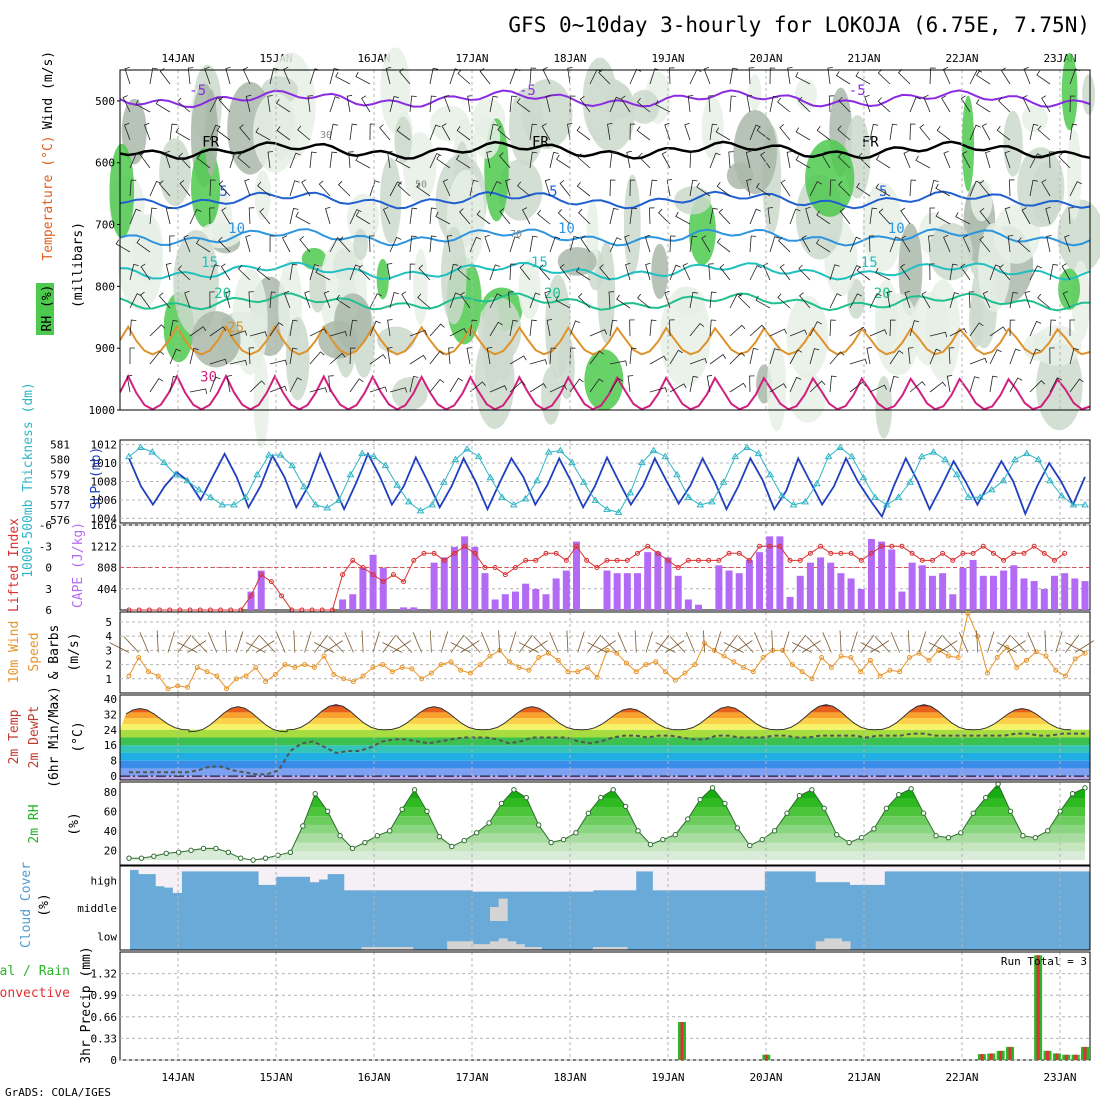 The height and width of the screenshot is (1100, 1100). What do you see at coordinates (489, 823) in the screenshot?
I see `rh2m-point` at bounding box center [489, 823].